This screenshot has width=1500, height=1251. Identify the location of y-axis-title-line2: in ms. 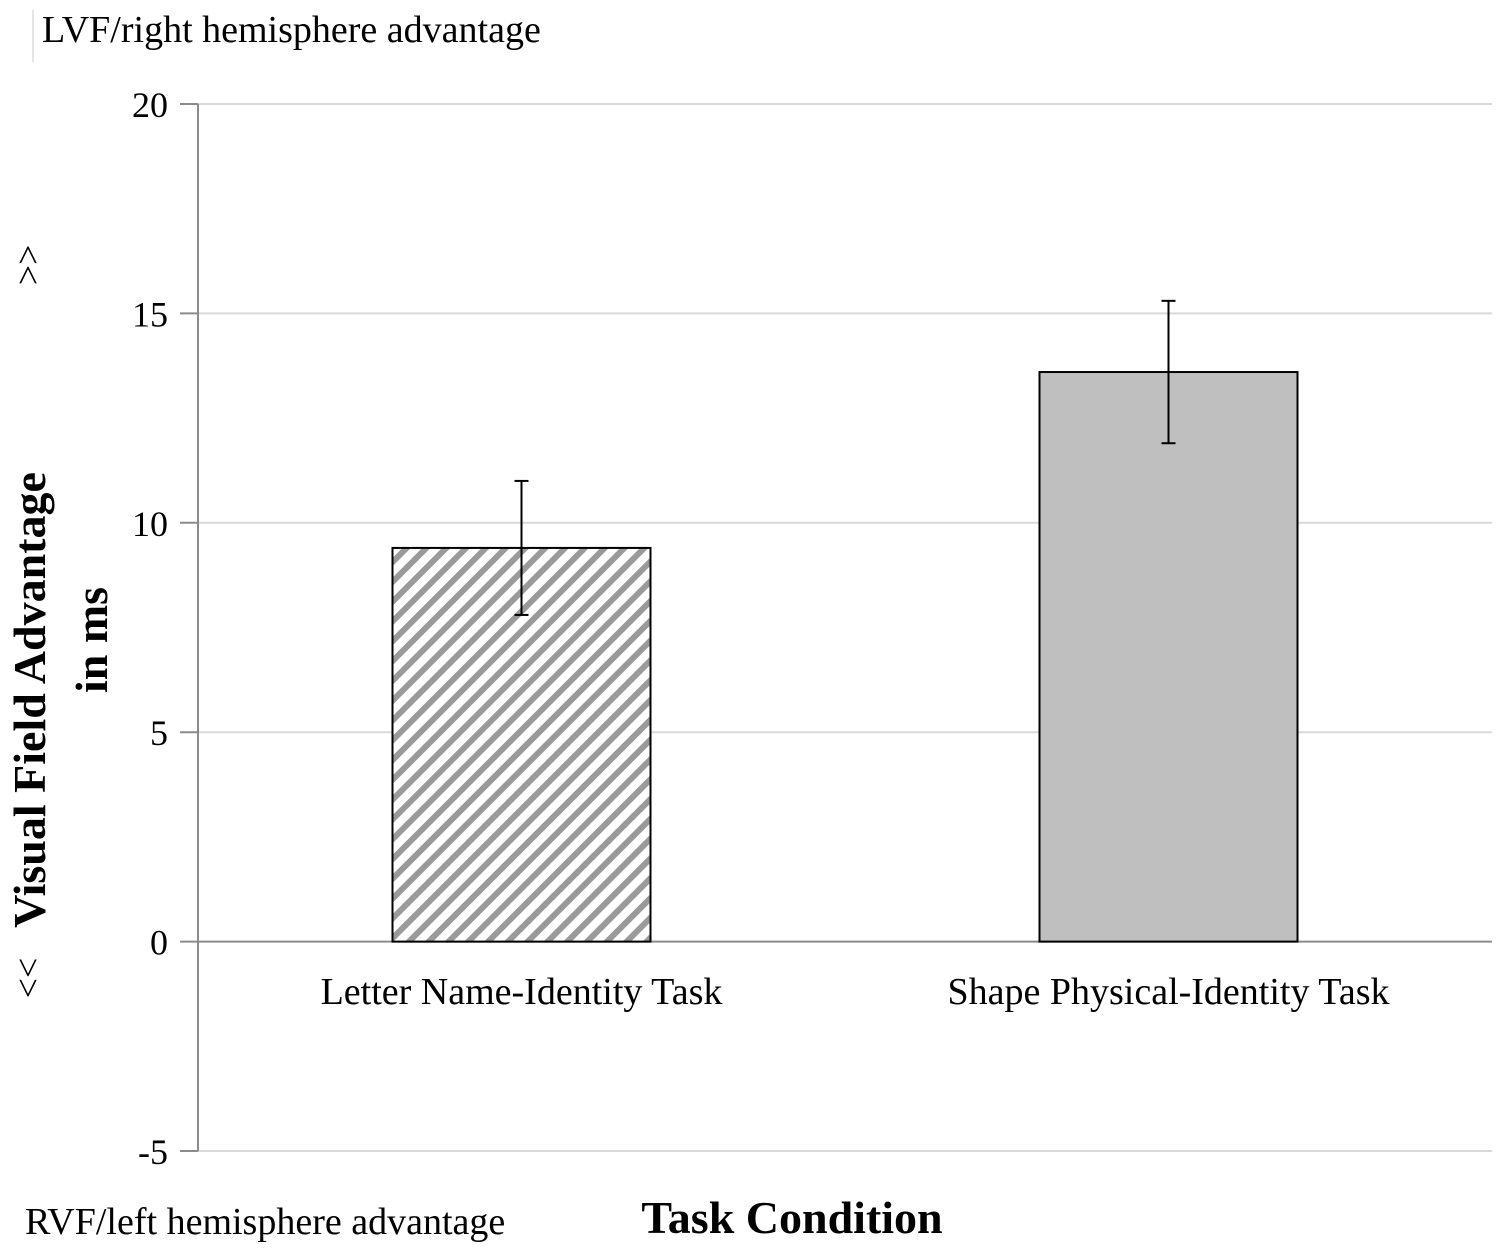
(91, 640).